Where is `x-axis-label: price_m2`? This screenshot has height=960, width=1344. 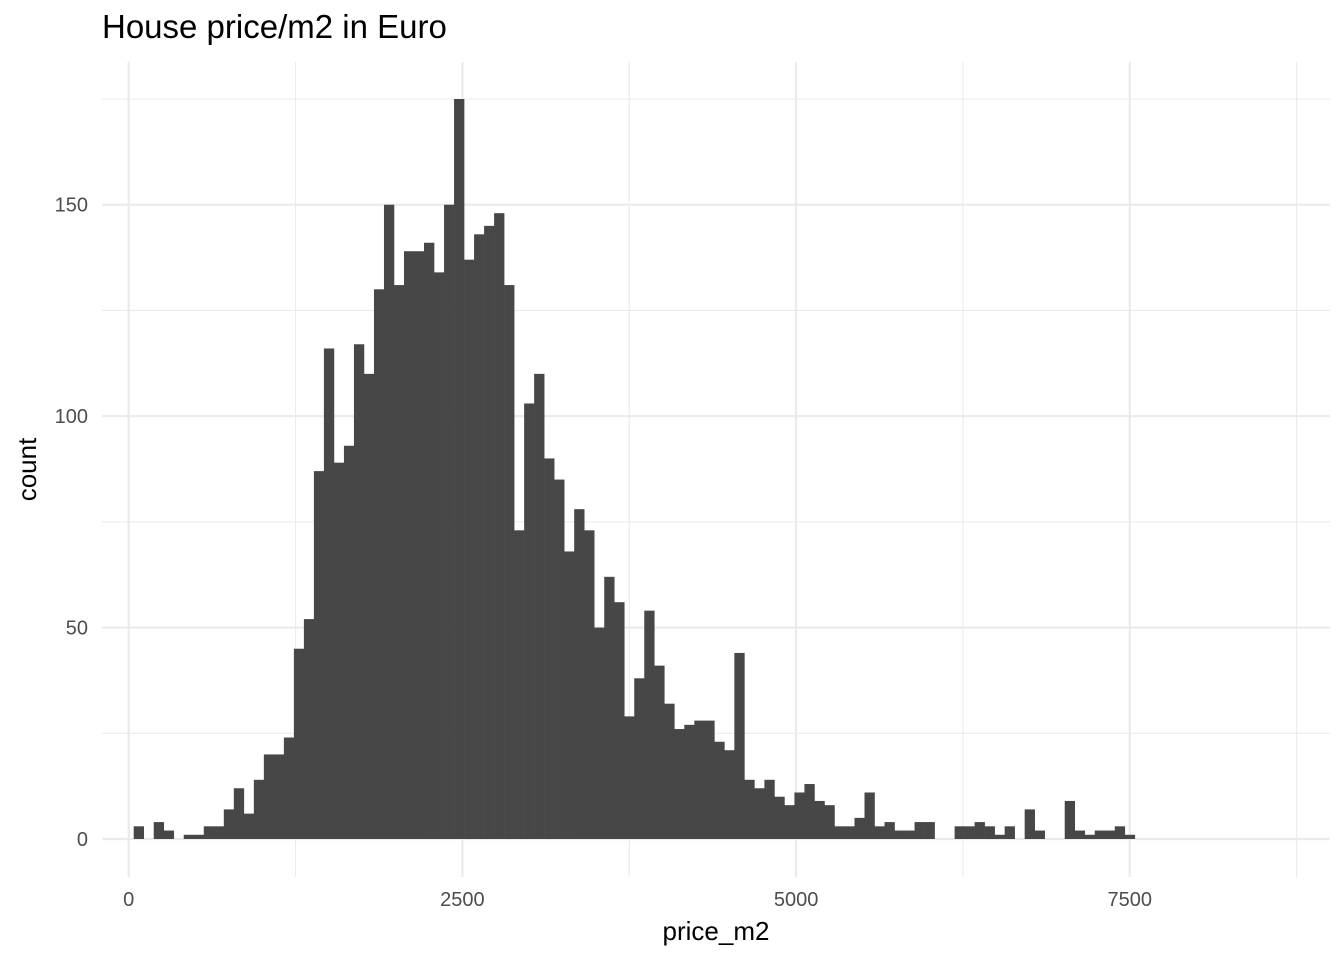
x-axis-label: price_m2 is located at coordinates (716, 931).